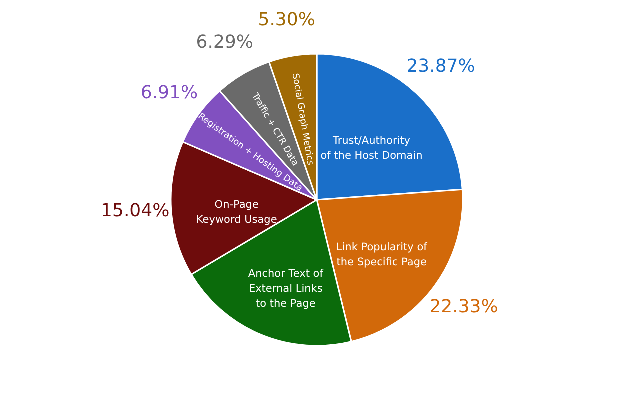 This screenshot has height=400, width=634. Describe the element at coordinates (287, 20) in the screenshot. I see `data-label: 5.30%` at that location.